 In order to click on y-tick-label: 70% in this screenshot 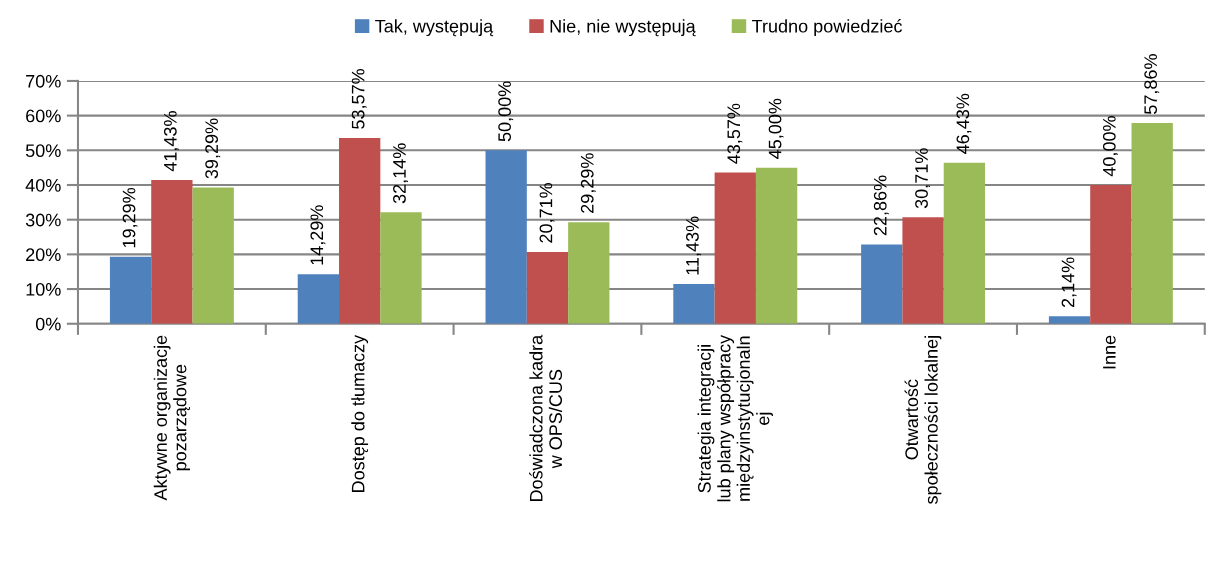, I will do `click(43, 81)`.